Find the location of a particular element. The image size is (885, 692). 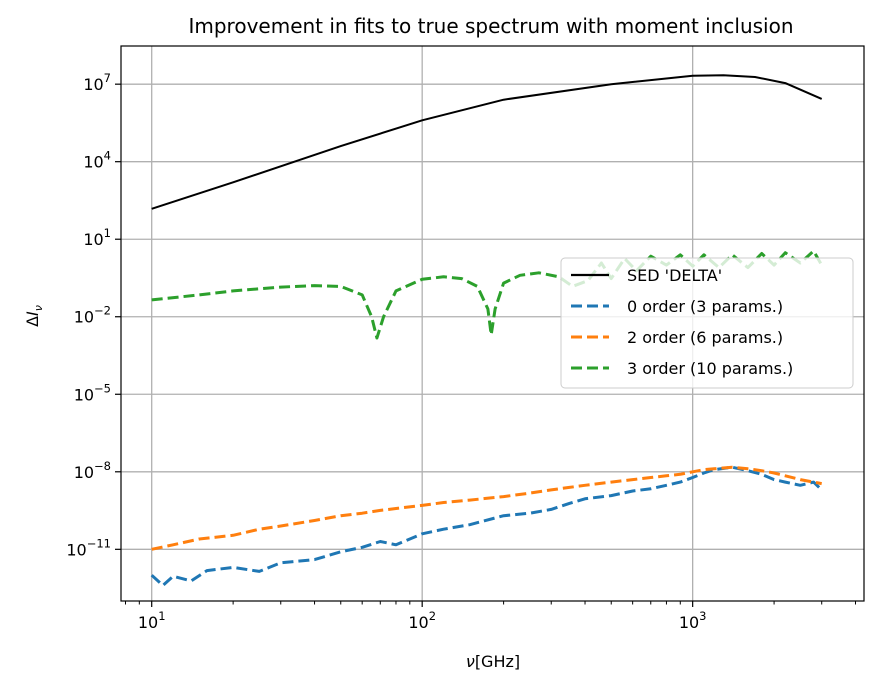

tick-exponent: 4 is located at coordinates (107, 156).